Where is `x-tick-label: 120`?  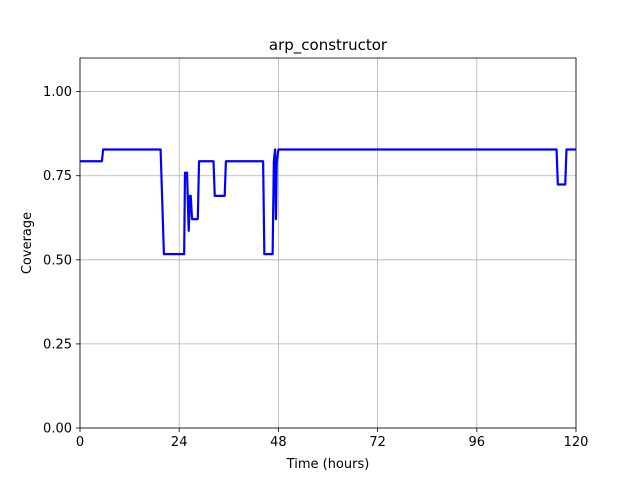
x-tick-label: 120 is located at coordinates (576, 442).